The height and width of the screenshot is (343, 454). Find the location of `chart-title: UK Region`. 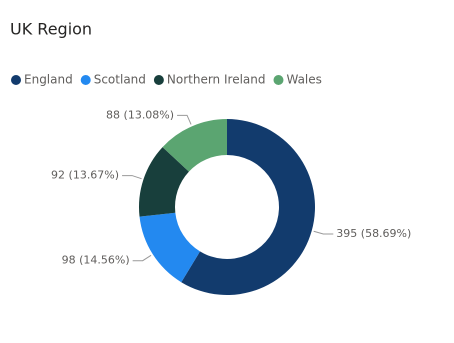

chart-title: UK Region is located at coordinates (51, 29).